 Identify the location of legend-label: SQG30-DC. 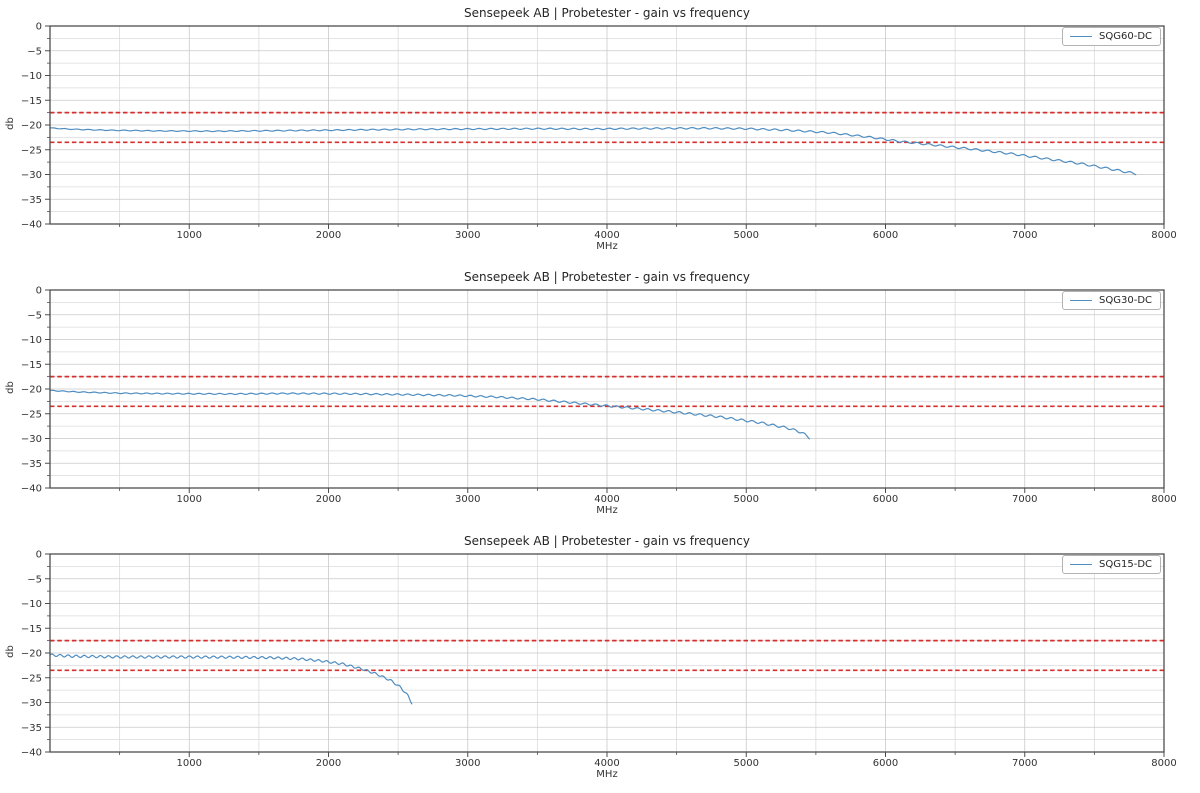
(1125, 300).